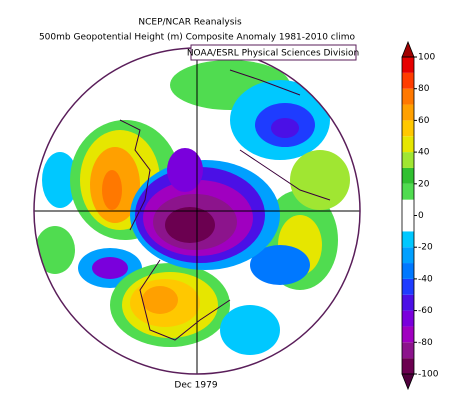 The width and height of the screenshot is (450, 411). I want to click on colorbar-over, so click(408, 49).